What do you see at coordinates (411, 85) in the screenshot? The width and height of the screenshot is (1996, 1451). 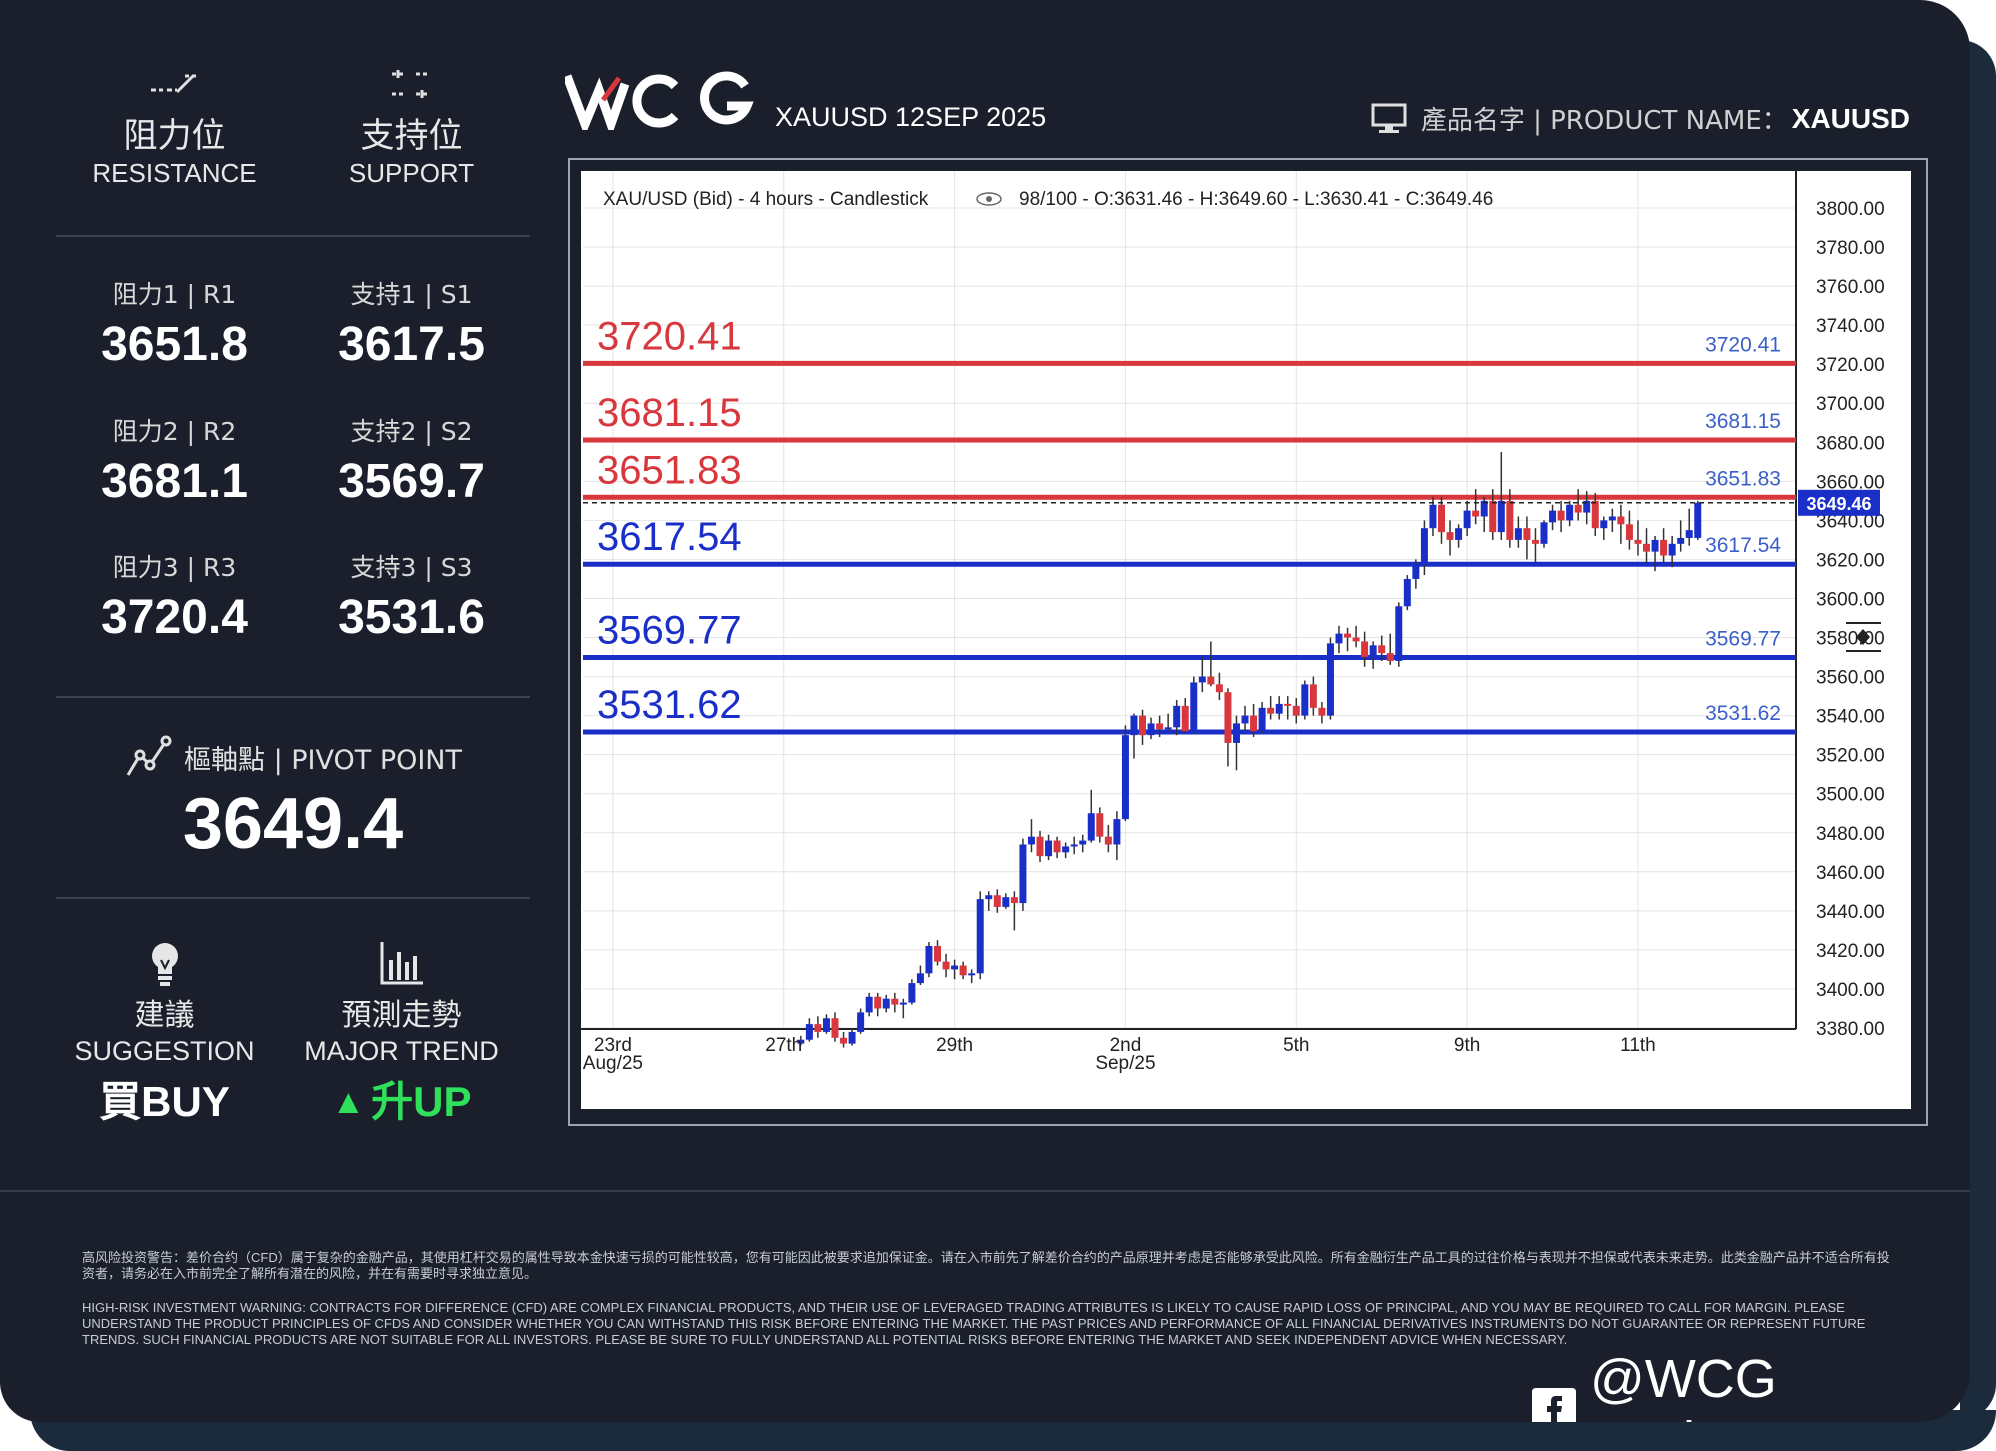 I see `support-icon` at bounding box center [411, 85].